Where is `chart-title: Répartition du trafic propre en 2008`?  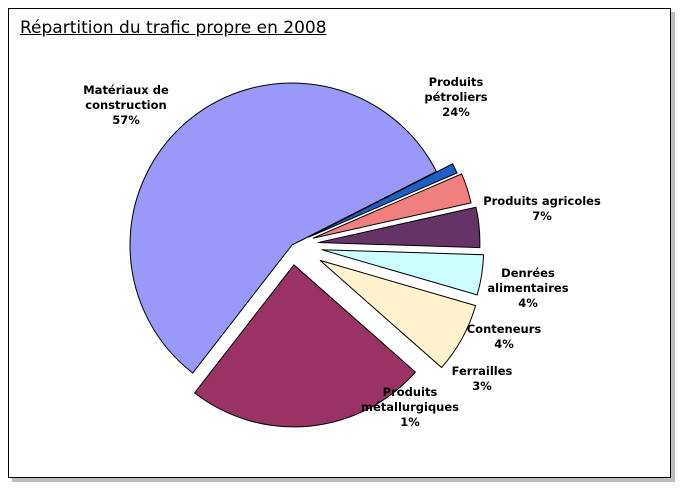 chart-title: Répartition du trafic propre en 2008 is located at coordinates (173, 28).